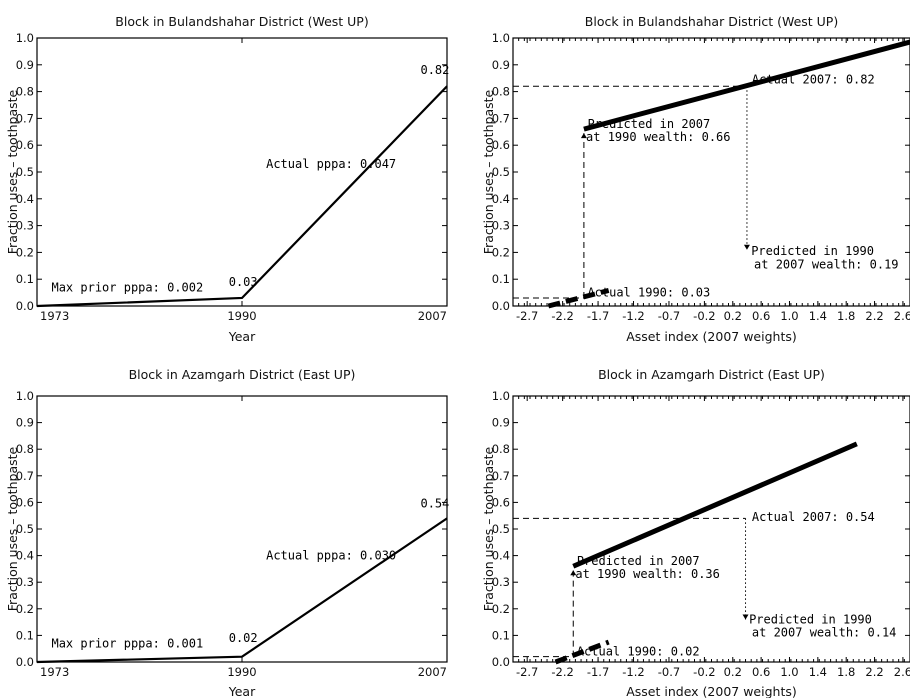 The height and width of the screenshot is (698, 910). Describe the element at coordinates (501, 449) in the screenshot. I see `br-ytick-label: 0.8` at that location.